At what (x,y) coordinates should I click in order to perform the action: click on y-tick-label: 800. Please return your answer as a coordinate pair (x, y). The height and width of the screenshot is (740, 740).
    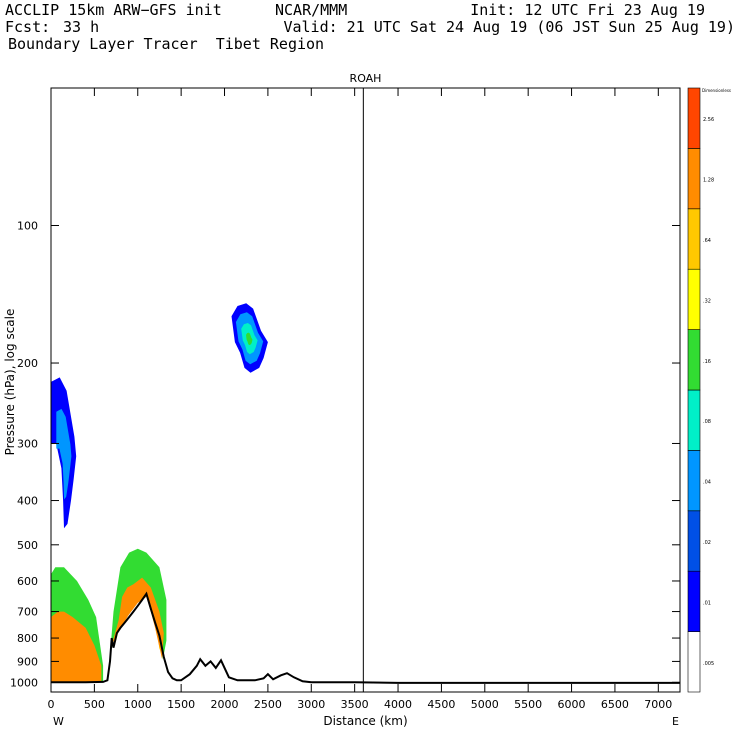
    Looking at the image, I should click on (27, 638).